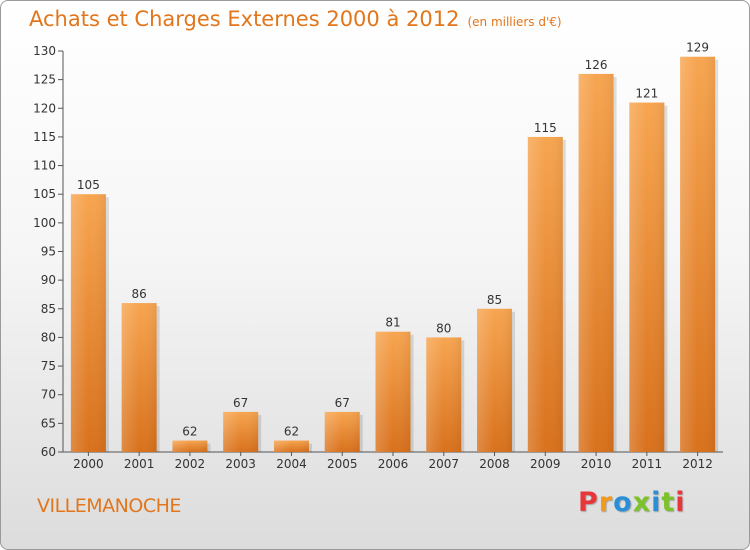 The height and width of the screenshot is (550, 750). Describe the element at coordinates (48, 309) in the screenshot. I see `y-tick-label: 85` at that location.